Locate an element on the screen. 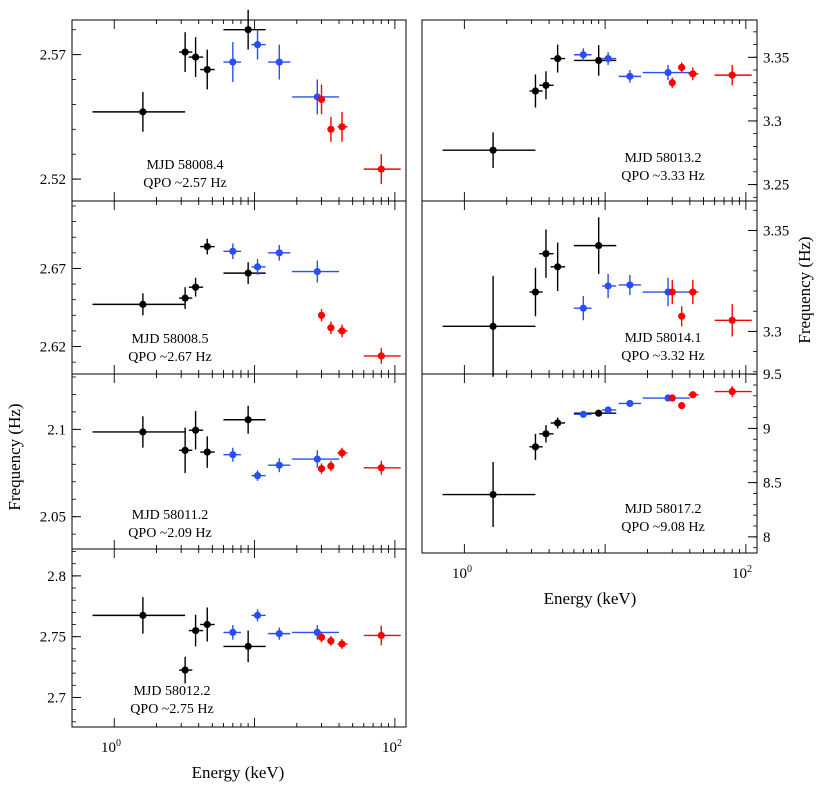 This screenshot has height=801, width=830. panel-annotation-line: MJD 58011.2 is located at coordinates (170, 515).